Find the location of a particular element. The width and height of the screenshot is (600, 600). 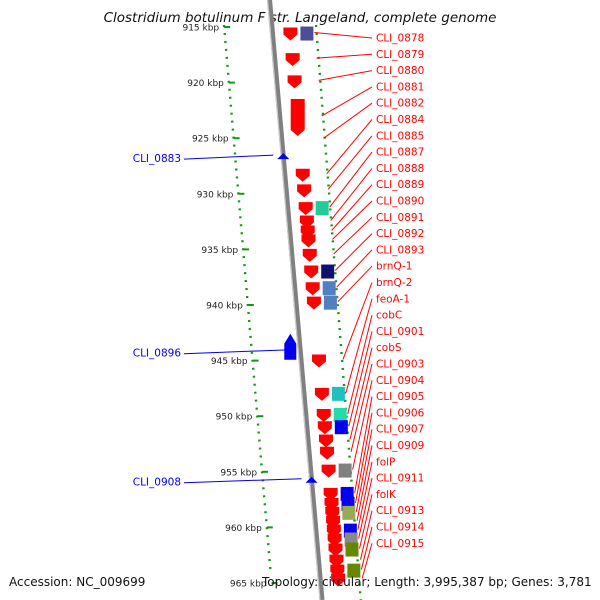

forward-gene-label: feoA-1 is located at coordinates (393, 299).